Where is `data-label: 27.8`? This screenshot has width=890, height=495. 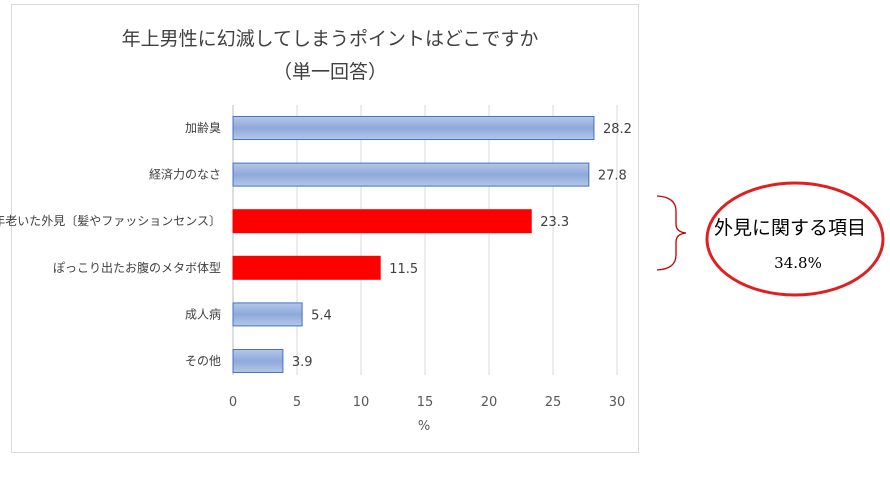 data-label: 27.8 is located at coordinates (612, 176).